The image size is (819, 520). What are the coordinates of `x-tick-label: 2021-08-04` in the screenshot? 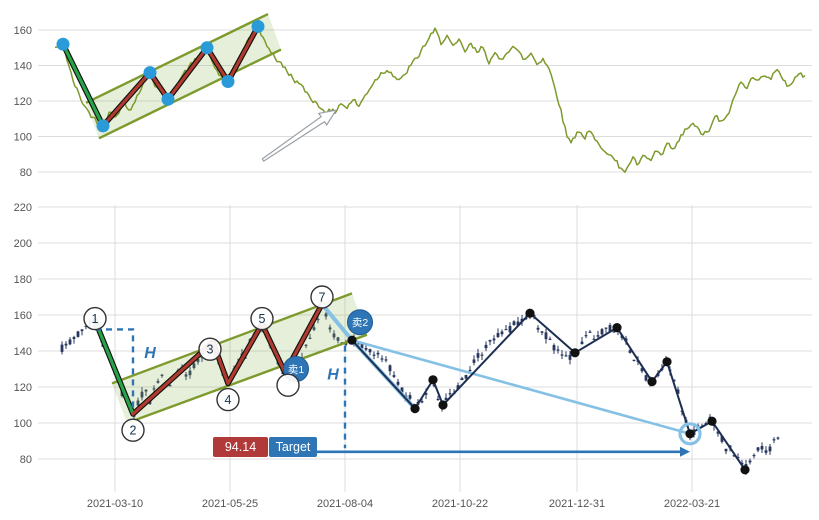 It's located at (345, 504).